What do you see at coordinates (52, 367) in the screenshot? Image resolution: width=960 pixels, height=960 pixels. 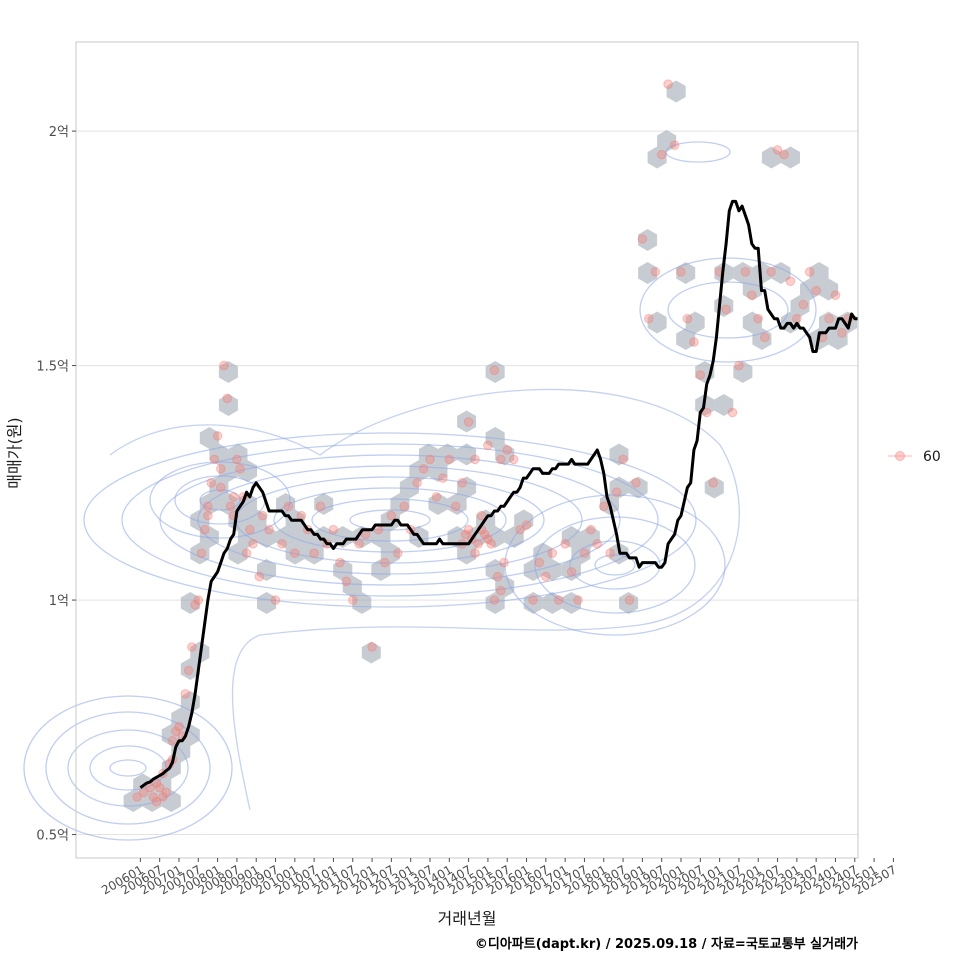 I see `y-tick-label: 1.5억` at bounding box center [52, 367].